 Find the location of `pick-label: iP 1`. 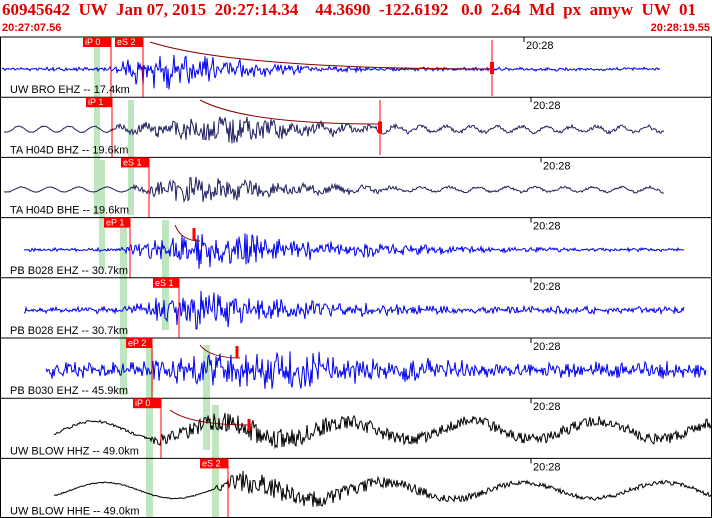

pick-label: iP 1 is located at coordinates (95, 102).